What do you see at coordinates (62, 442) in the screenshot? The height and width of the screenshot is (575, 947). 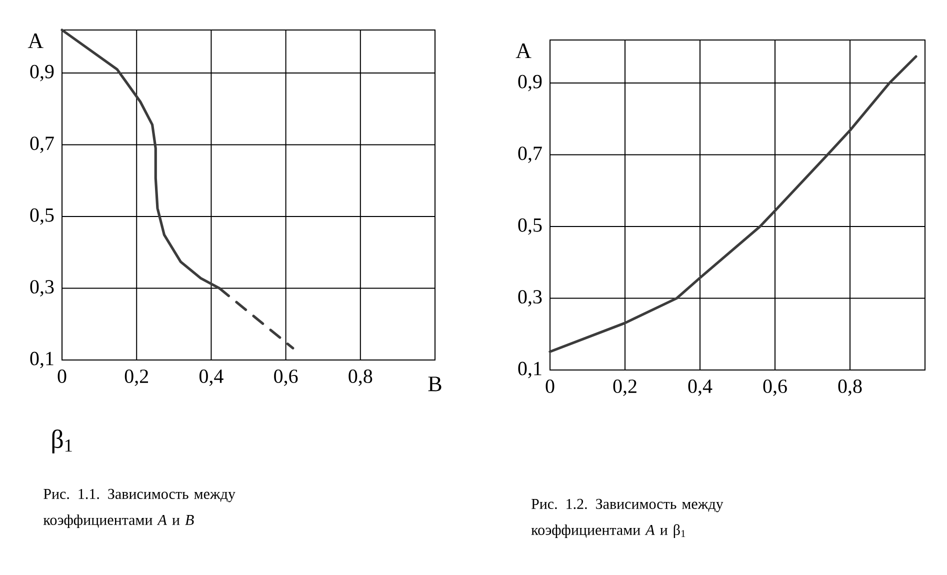 I see `text: β$_{1}$` at bounding box center [62, 442].